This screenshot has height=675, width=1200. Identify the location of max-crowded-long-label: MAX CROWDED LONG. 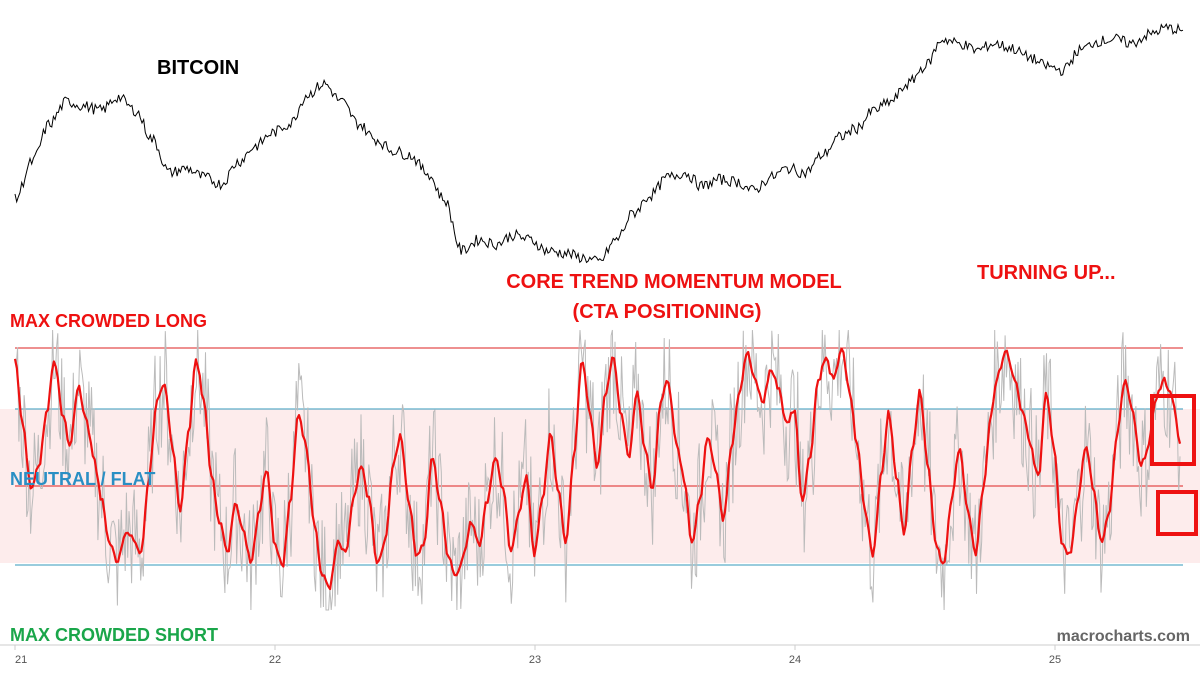
(108, 321).